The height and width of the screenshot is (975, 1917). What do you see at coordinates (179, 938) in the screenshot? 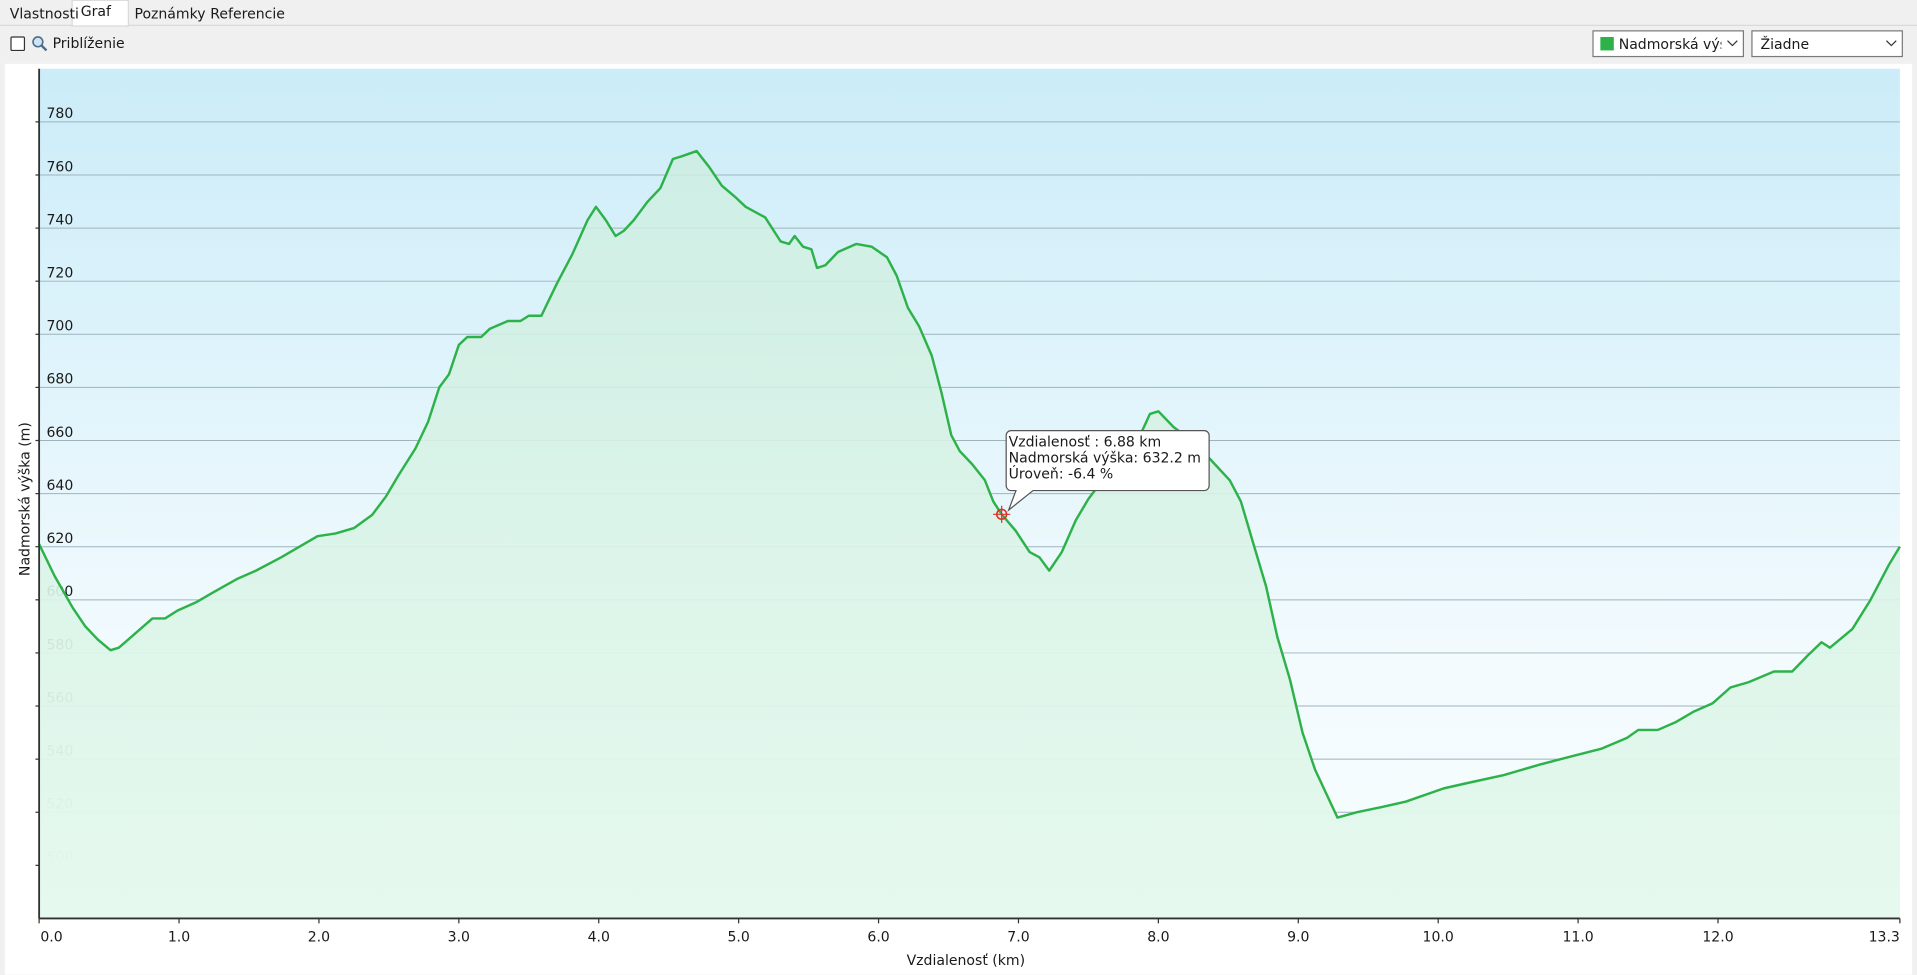
I see `x-tick-label: 1.0` at bounding box center [179, 938].